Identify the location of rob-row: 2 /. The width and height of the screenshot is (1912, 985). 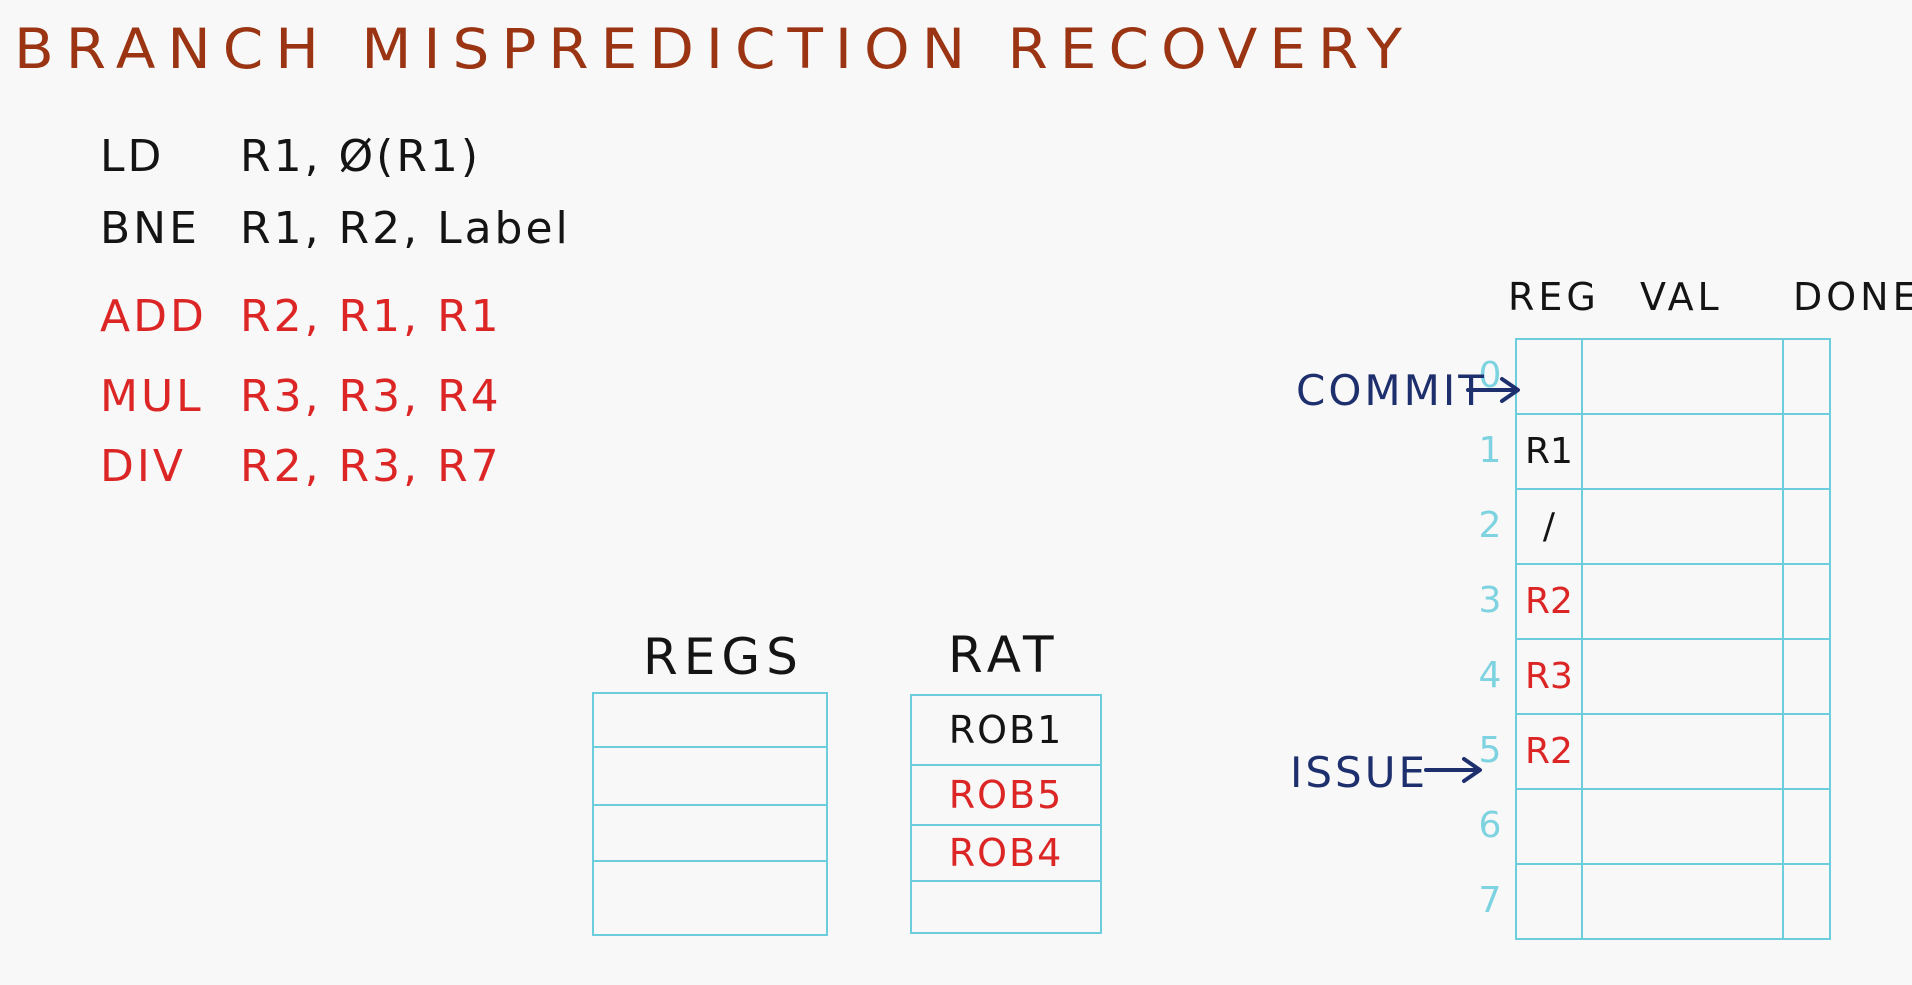
(1654, 527).